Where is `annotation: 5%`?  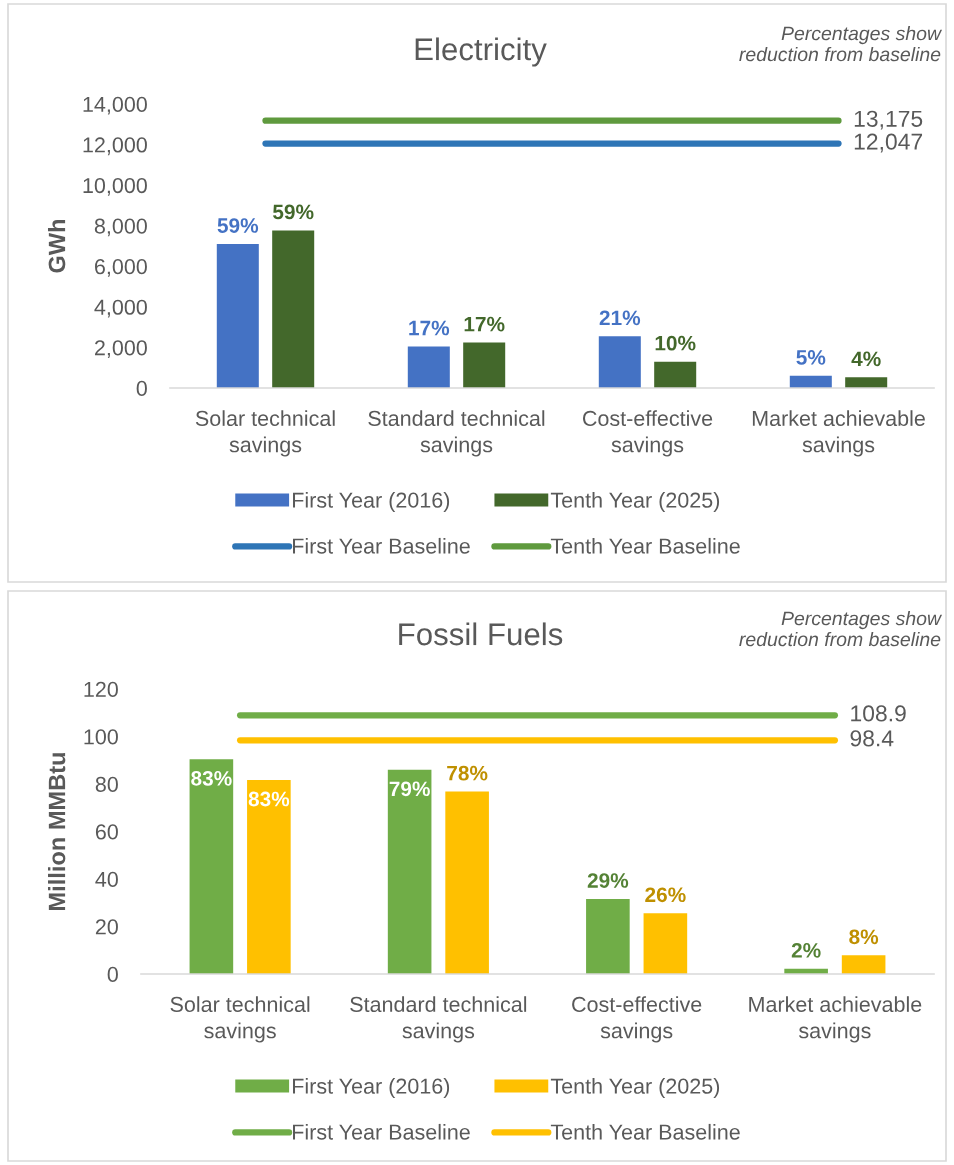
annotation: 5% is located at coordinates (811, 357).